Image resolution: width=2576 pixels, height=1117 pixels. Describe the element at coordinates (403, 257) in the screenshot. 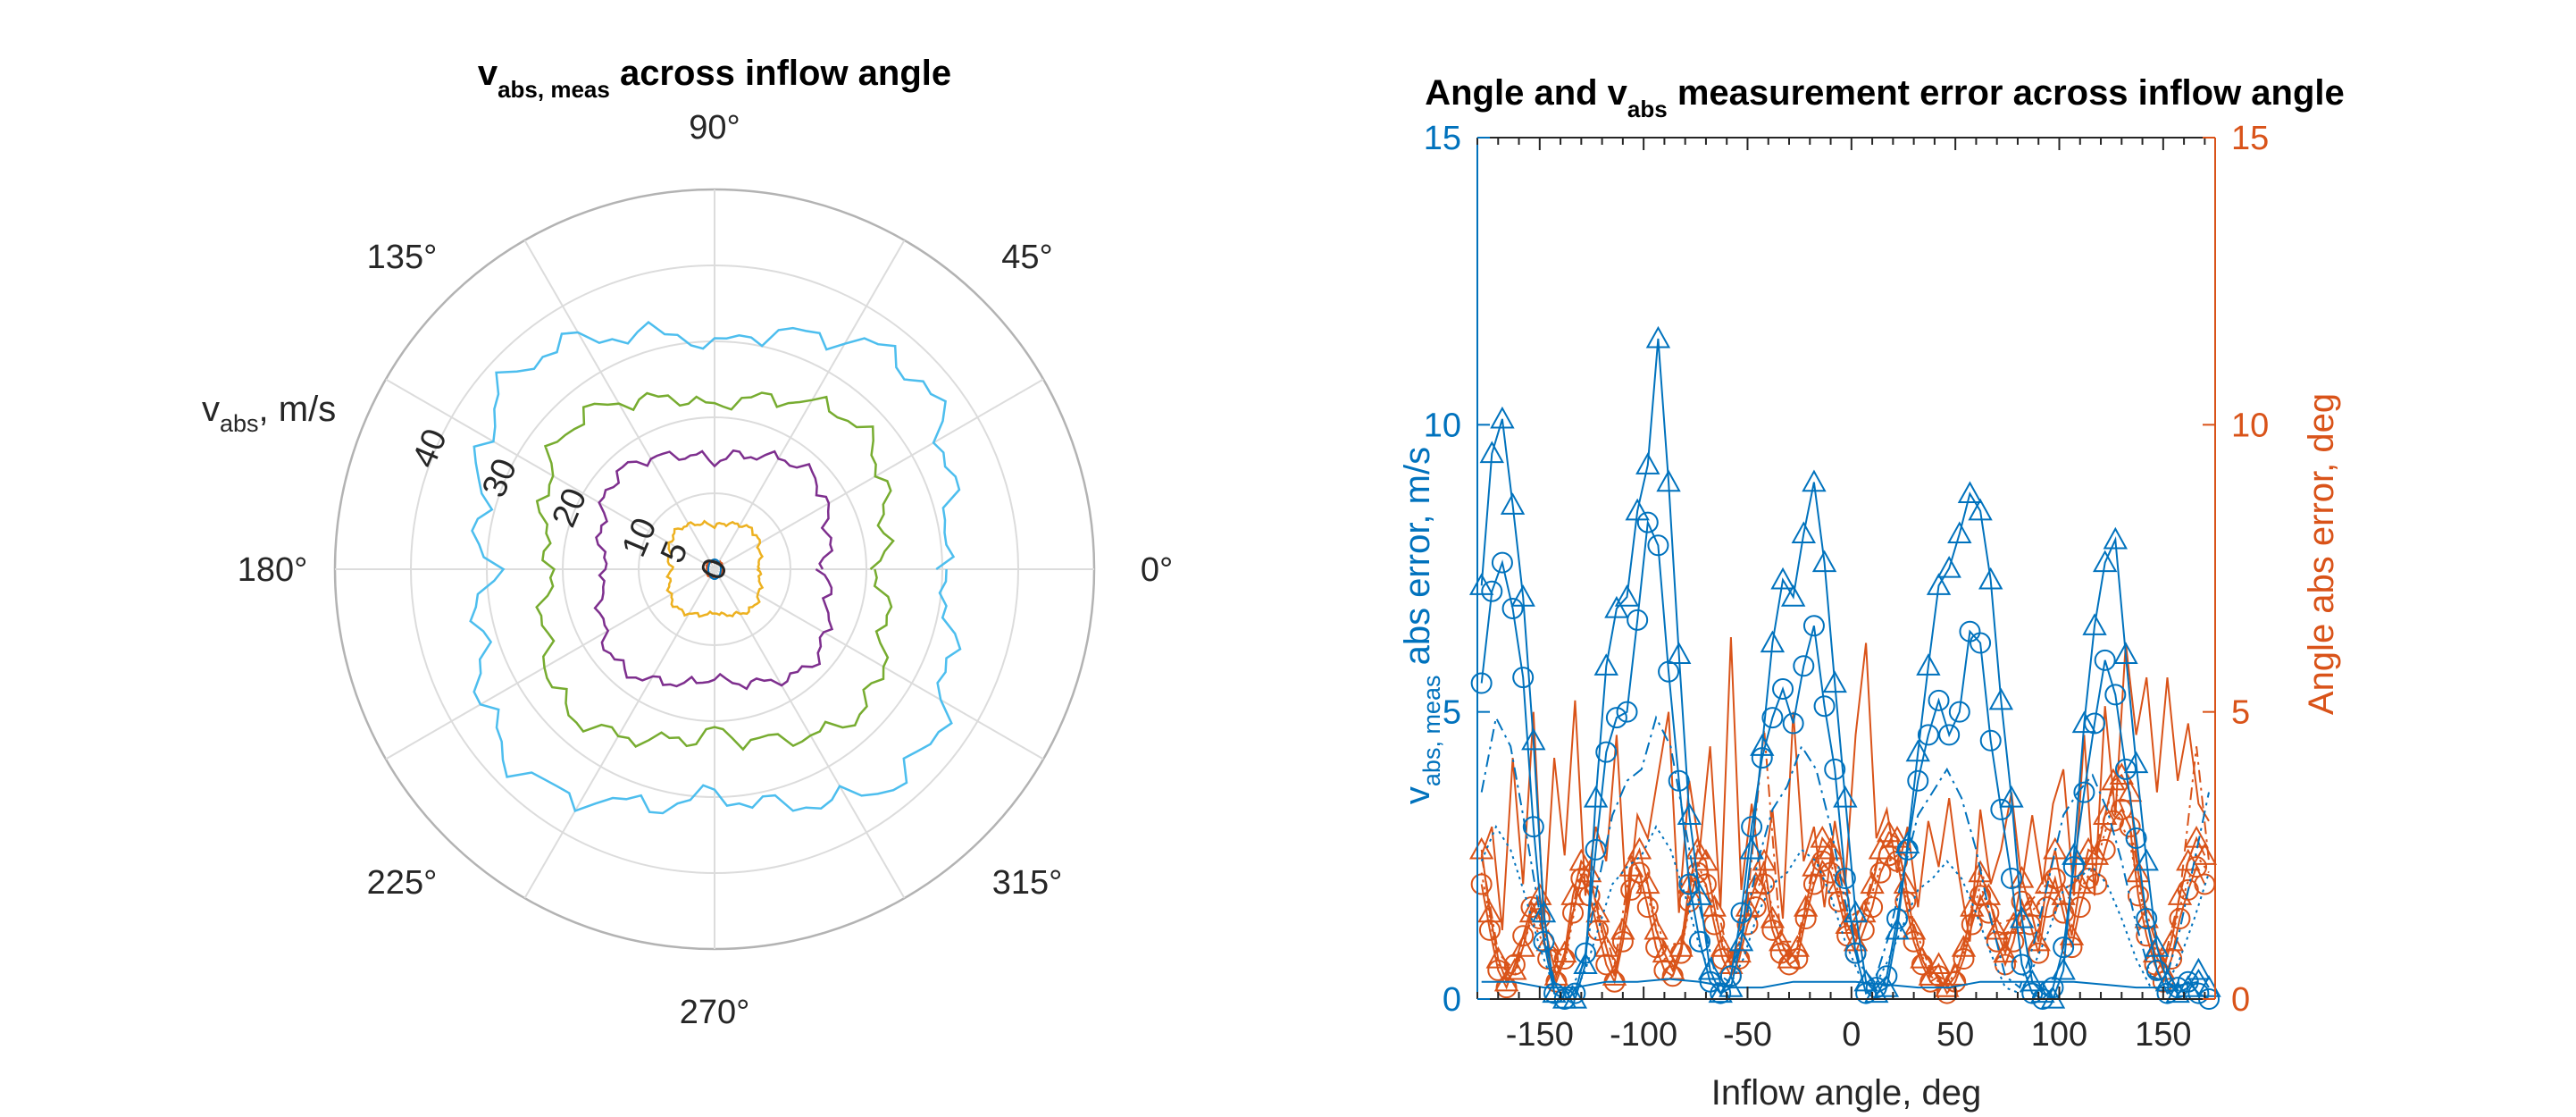

I see `polar-theta-tick-label: 135°` at that location.